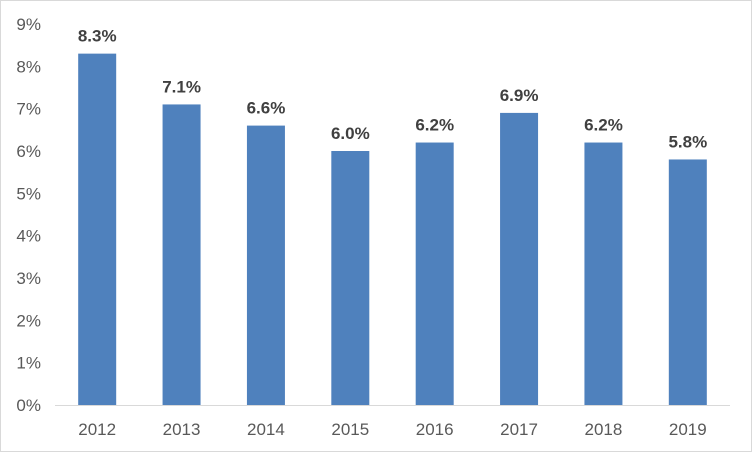 The height and width of the screenshot is (452, 752). I want to click on bar-2014, so click(265, 265).